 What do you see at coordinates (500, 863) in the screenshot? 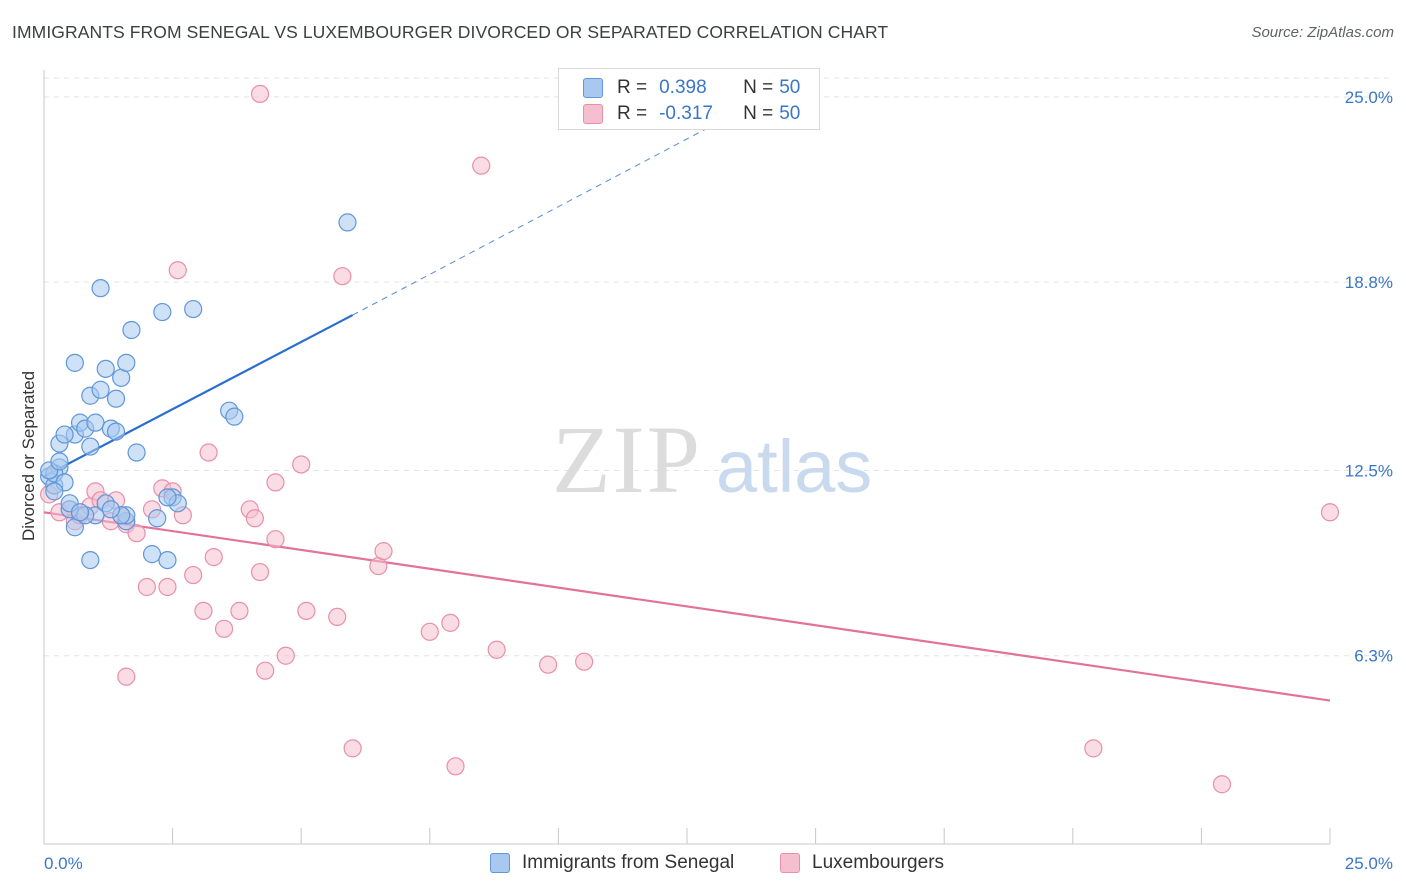
I see `bottom-legend-swatch-blue` at bounding box center [500, 863].